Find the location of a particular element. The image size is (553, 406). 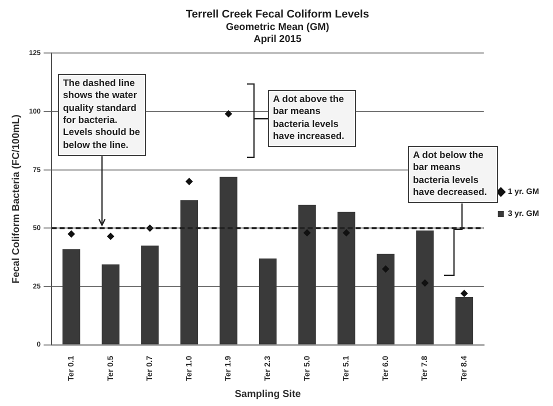

x-axis-title: Sampling Site is located at coordinates (268, 394).